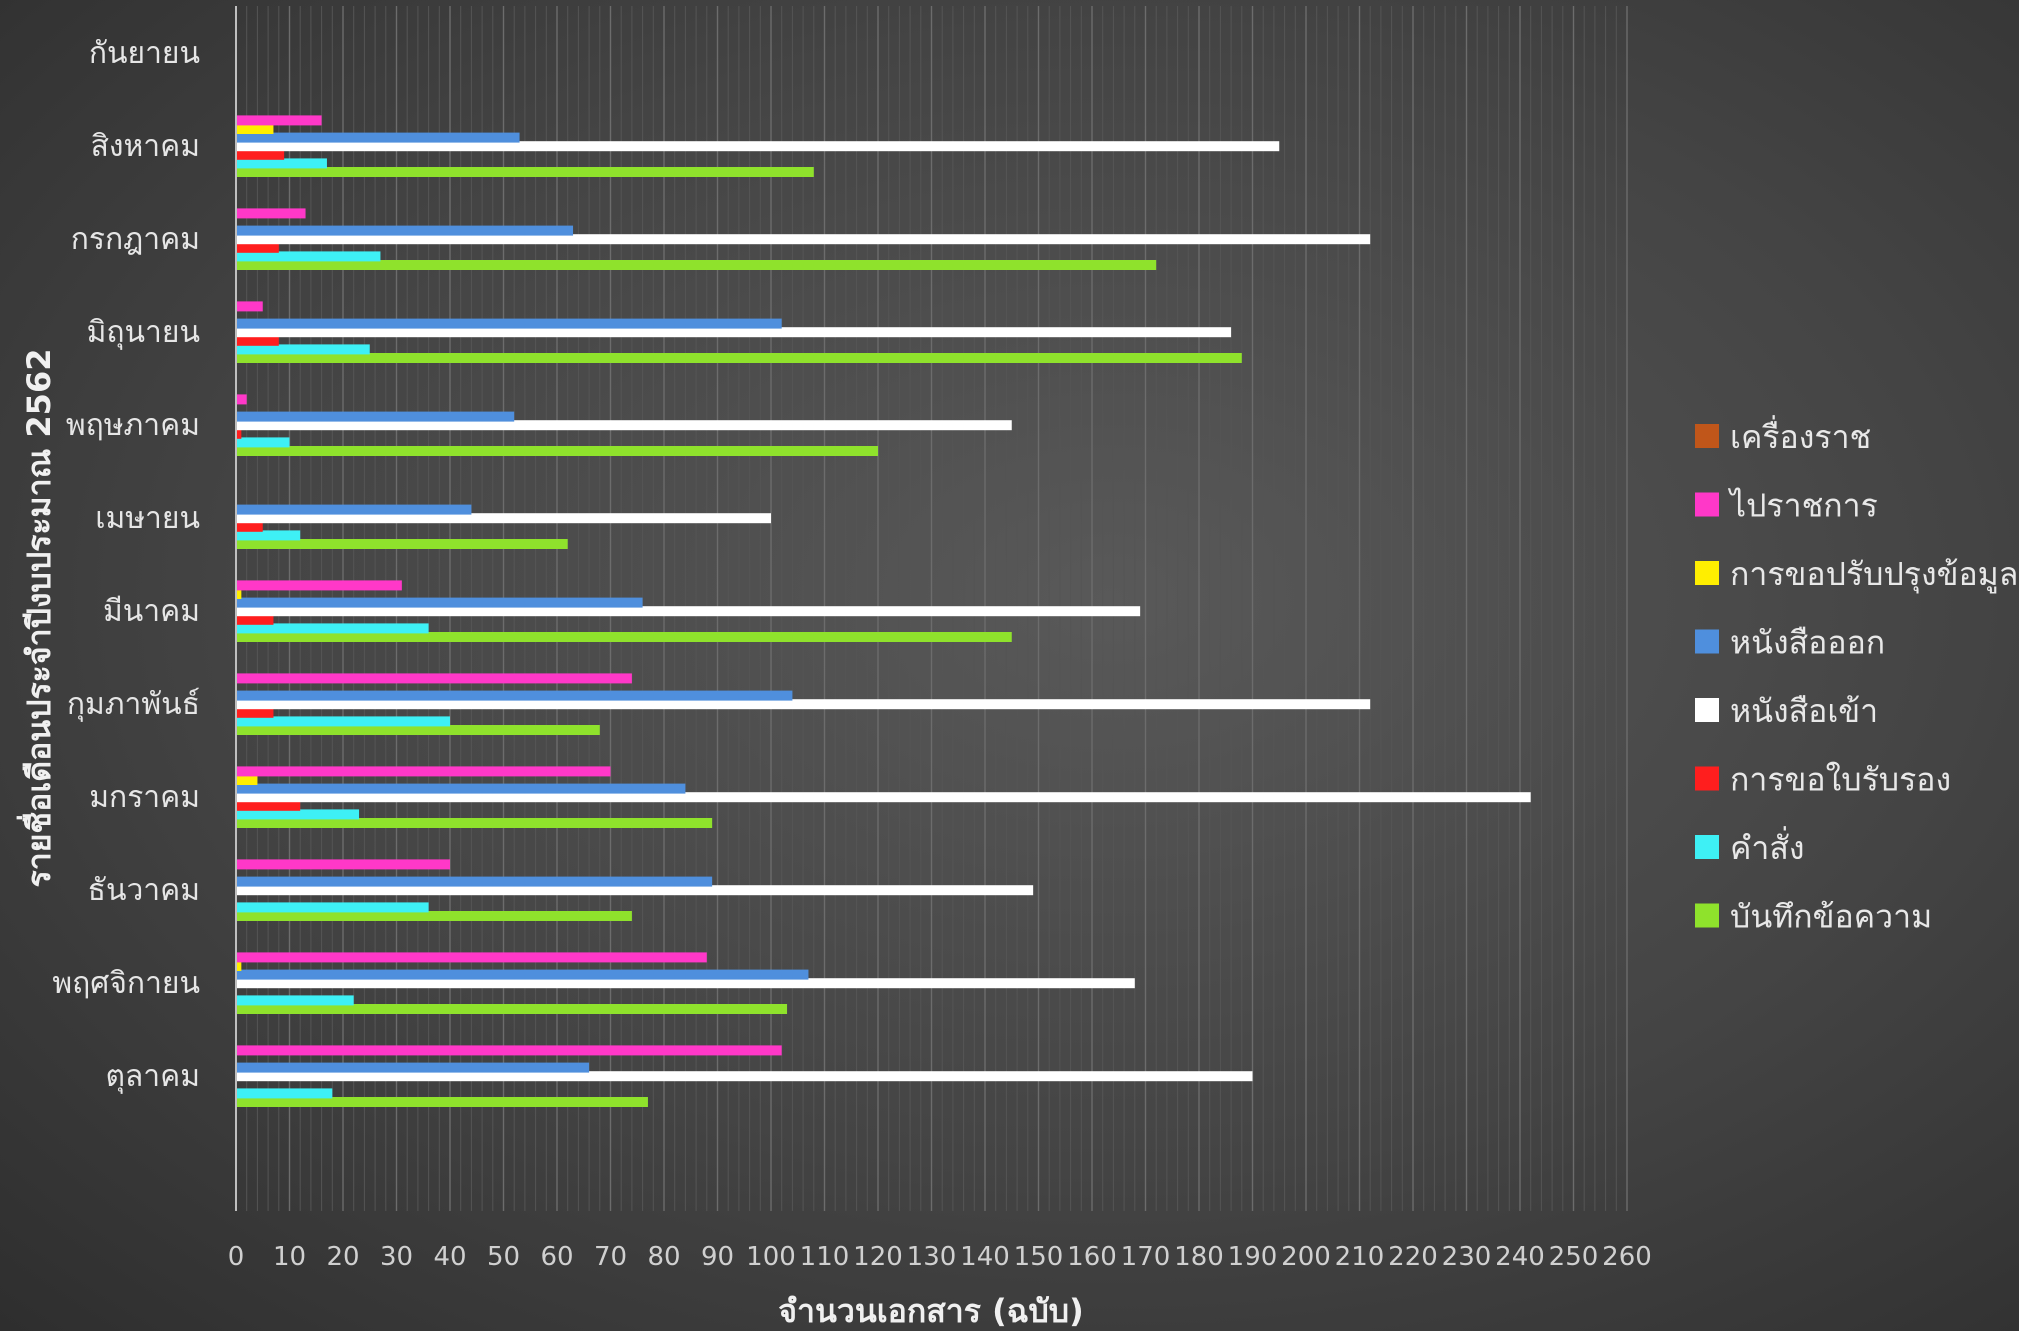 This screenshot has height=1331, width=2019. Describe the element at coordinates (1840, 780) in the screenshot. I see `legend-label: การขอใบรับรอง` at that location.